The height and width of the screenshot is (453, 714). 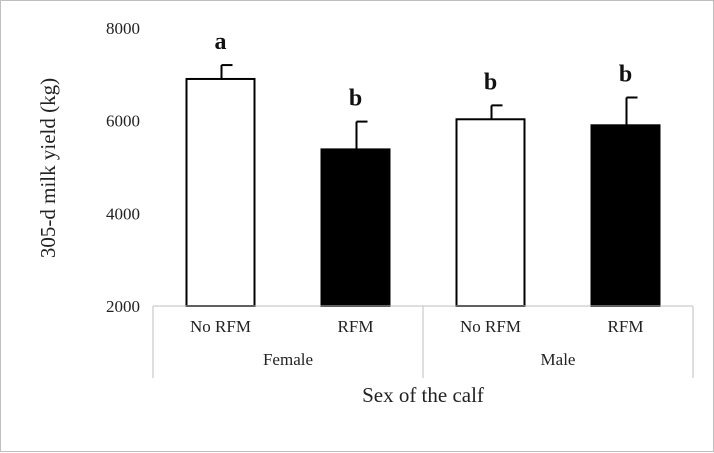 What do you see at coordinates (288, 359) in the screenshot?
I see `x-group-label: Female` at bounding box center [288, 359].